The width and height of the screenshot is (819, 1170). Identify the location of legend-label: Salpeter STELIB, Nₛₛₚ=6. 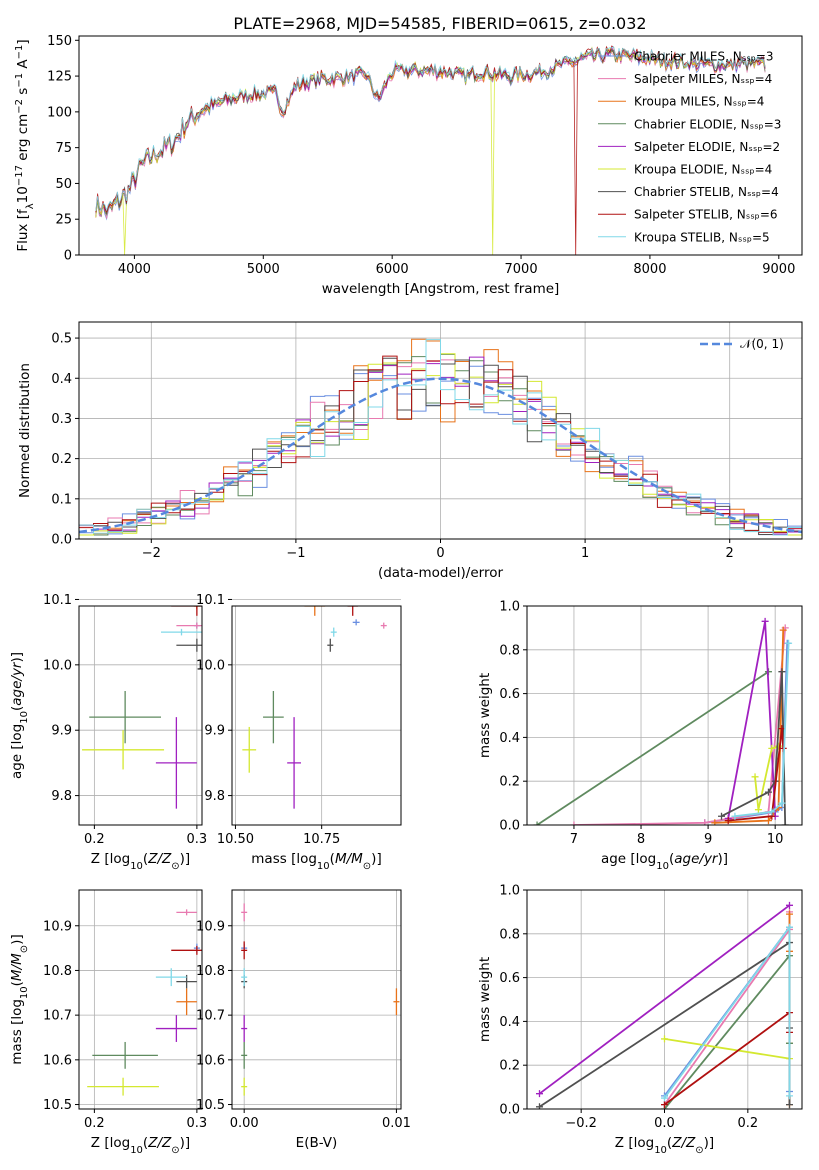
(706, 215).